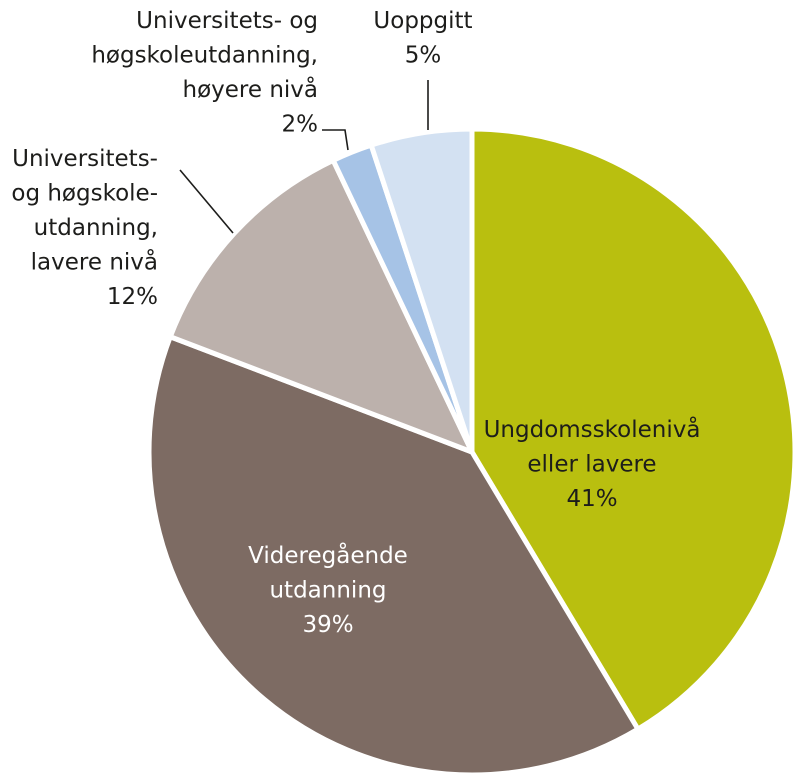  What do you see at coordinates (591, 499) in the screenshot?
I see `slice-value-label-0: 41%` at bounding box center [591, 499].